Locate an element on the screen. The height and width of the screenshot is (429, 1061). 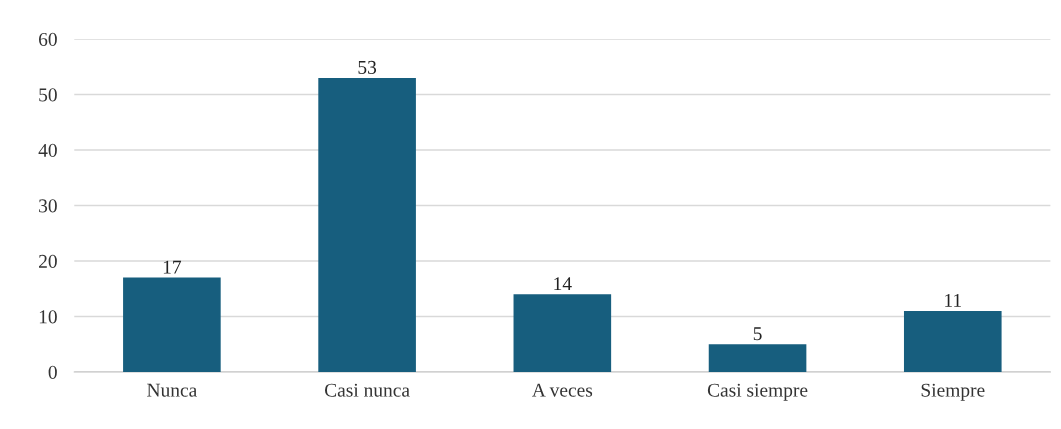
y-tick-label: 40 is located at coordinates (47, 150).